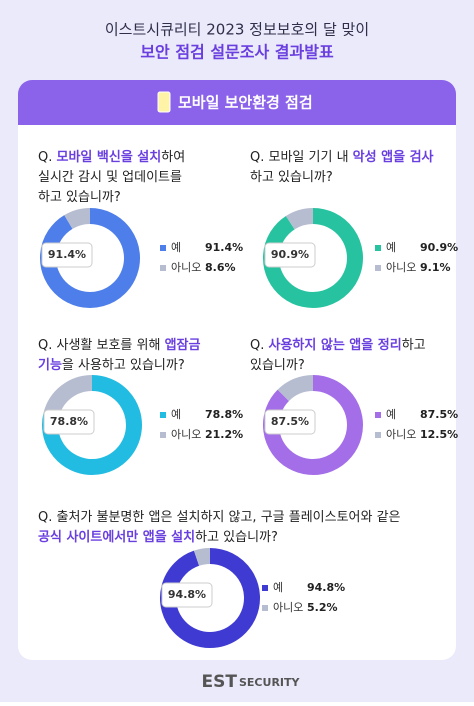 This screenshot has height=706, width=474. I want to click on legend-value: 94.8%, so click(326, 587).